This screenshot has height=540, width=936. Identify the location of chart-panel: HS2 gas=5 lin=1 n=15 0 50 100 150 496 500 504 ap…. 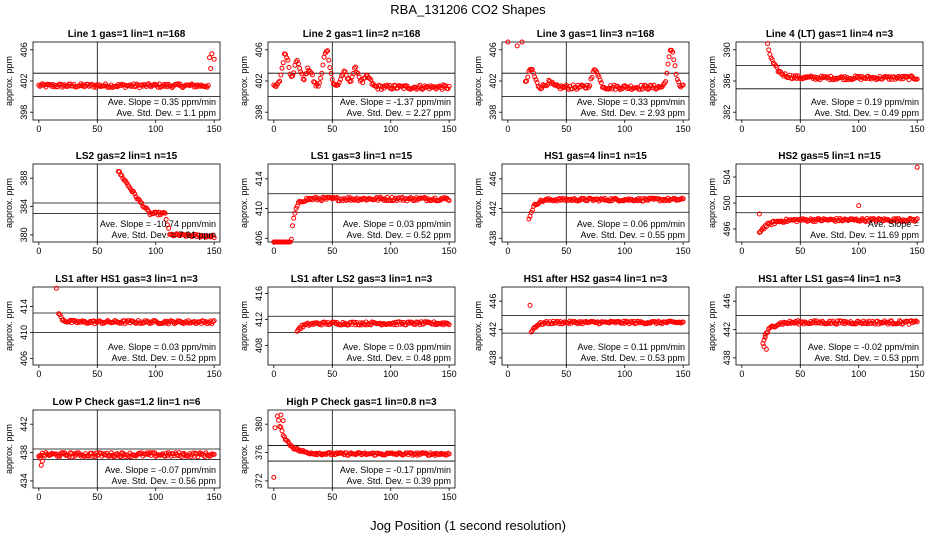
(816, 203).